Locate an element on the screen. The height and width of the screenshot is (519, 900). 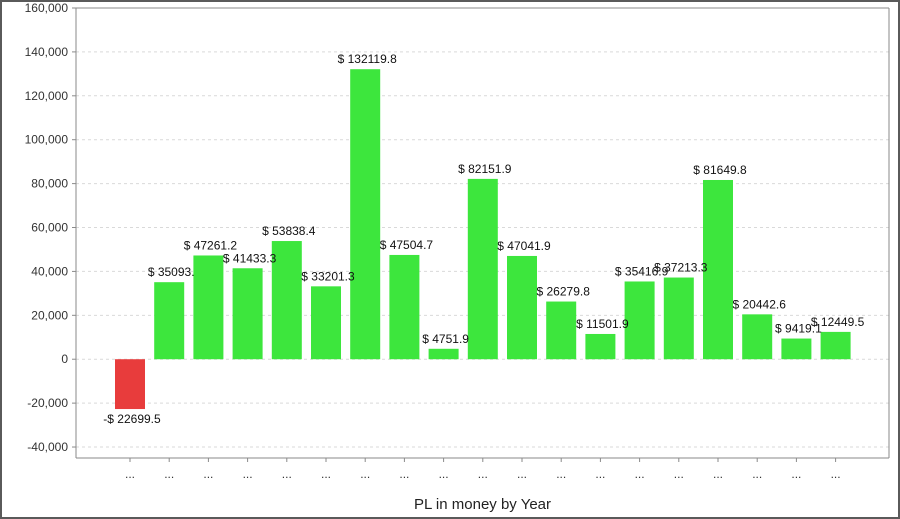
data-label: $ 9419.1 is located at coordinates (798, 329).